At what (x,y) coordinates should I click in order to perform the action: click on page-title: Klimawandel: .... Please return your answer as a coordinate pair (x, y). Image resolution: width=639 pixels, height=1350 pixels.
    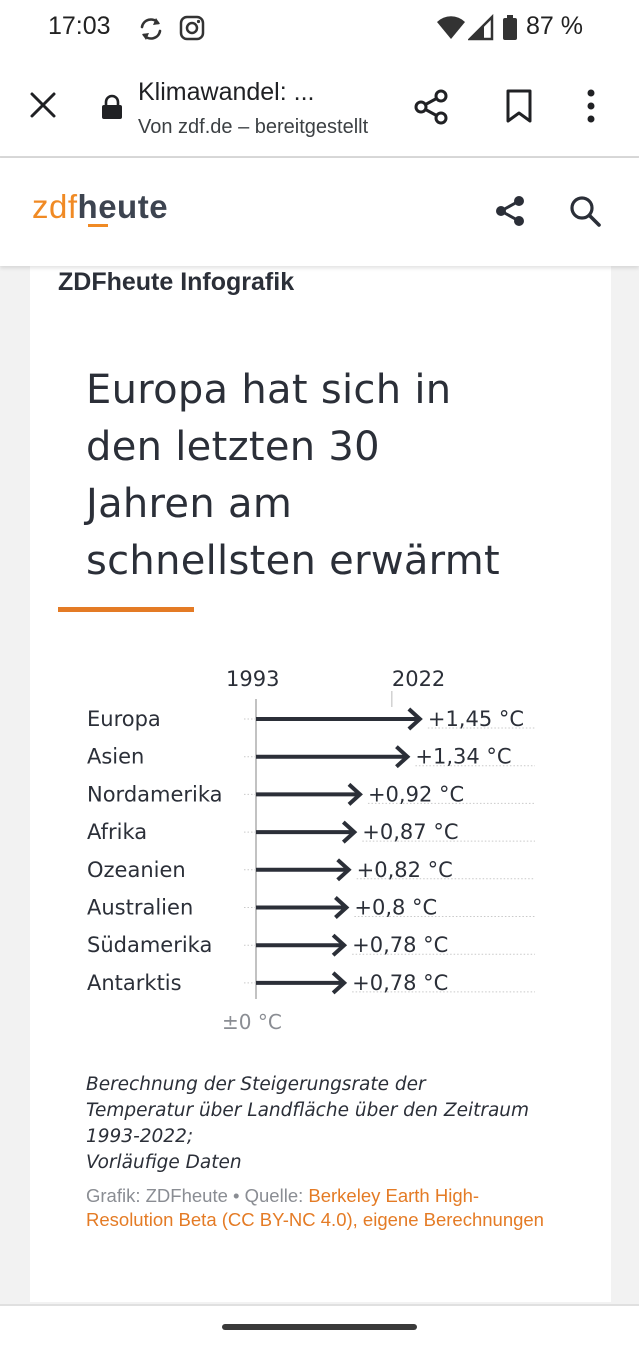
    Looking at the image, I should click on (226, 92).